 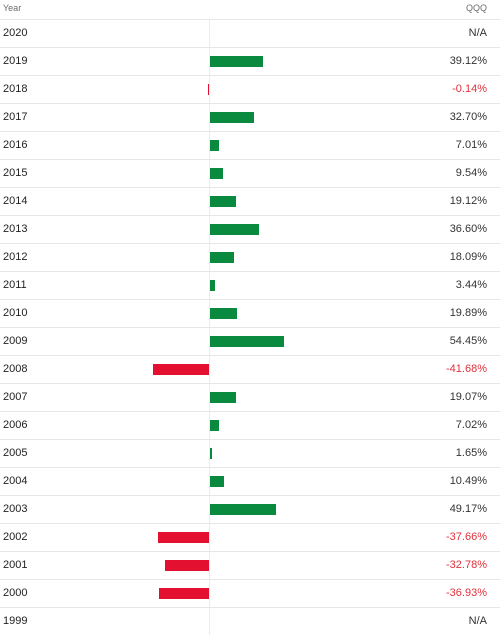 I want to click on return-value-label: 19.12%, so click(x=468, y=201).